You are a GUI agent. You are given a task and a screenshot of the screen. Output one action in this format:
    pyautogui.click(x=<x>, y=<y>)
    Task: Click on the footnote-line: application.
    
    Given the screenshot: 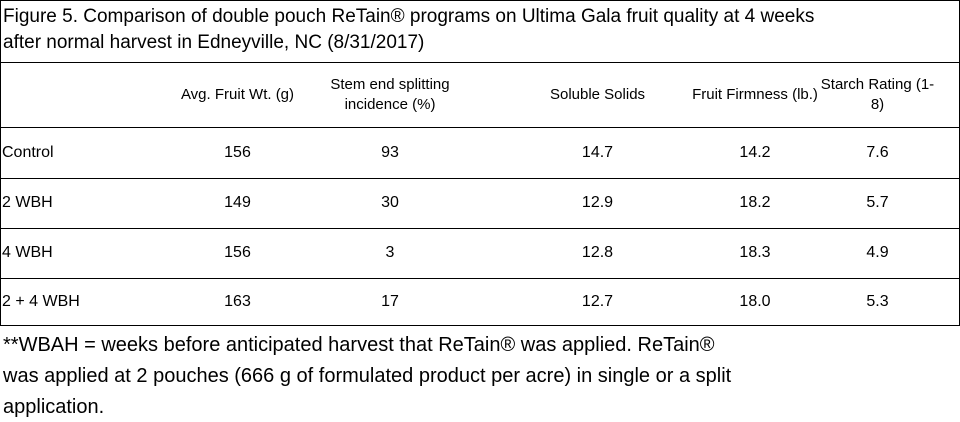 What is the action you would take?
    pyautogui.click(x=54, y=407)
    